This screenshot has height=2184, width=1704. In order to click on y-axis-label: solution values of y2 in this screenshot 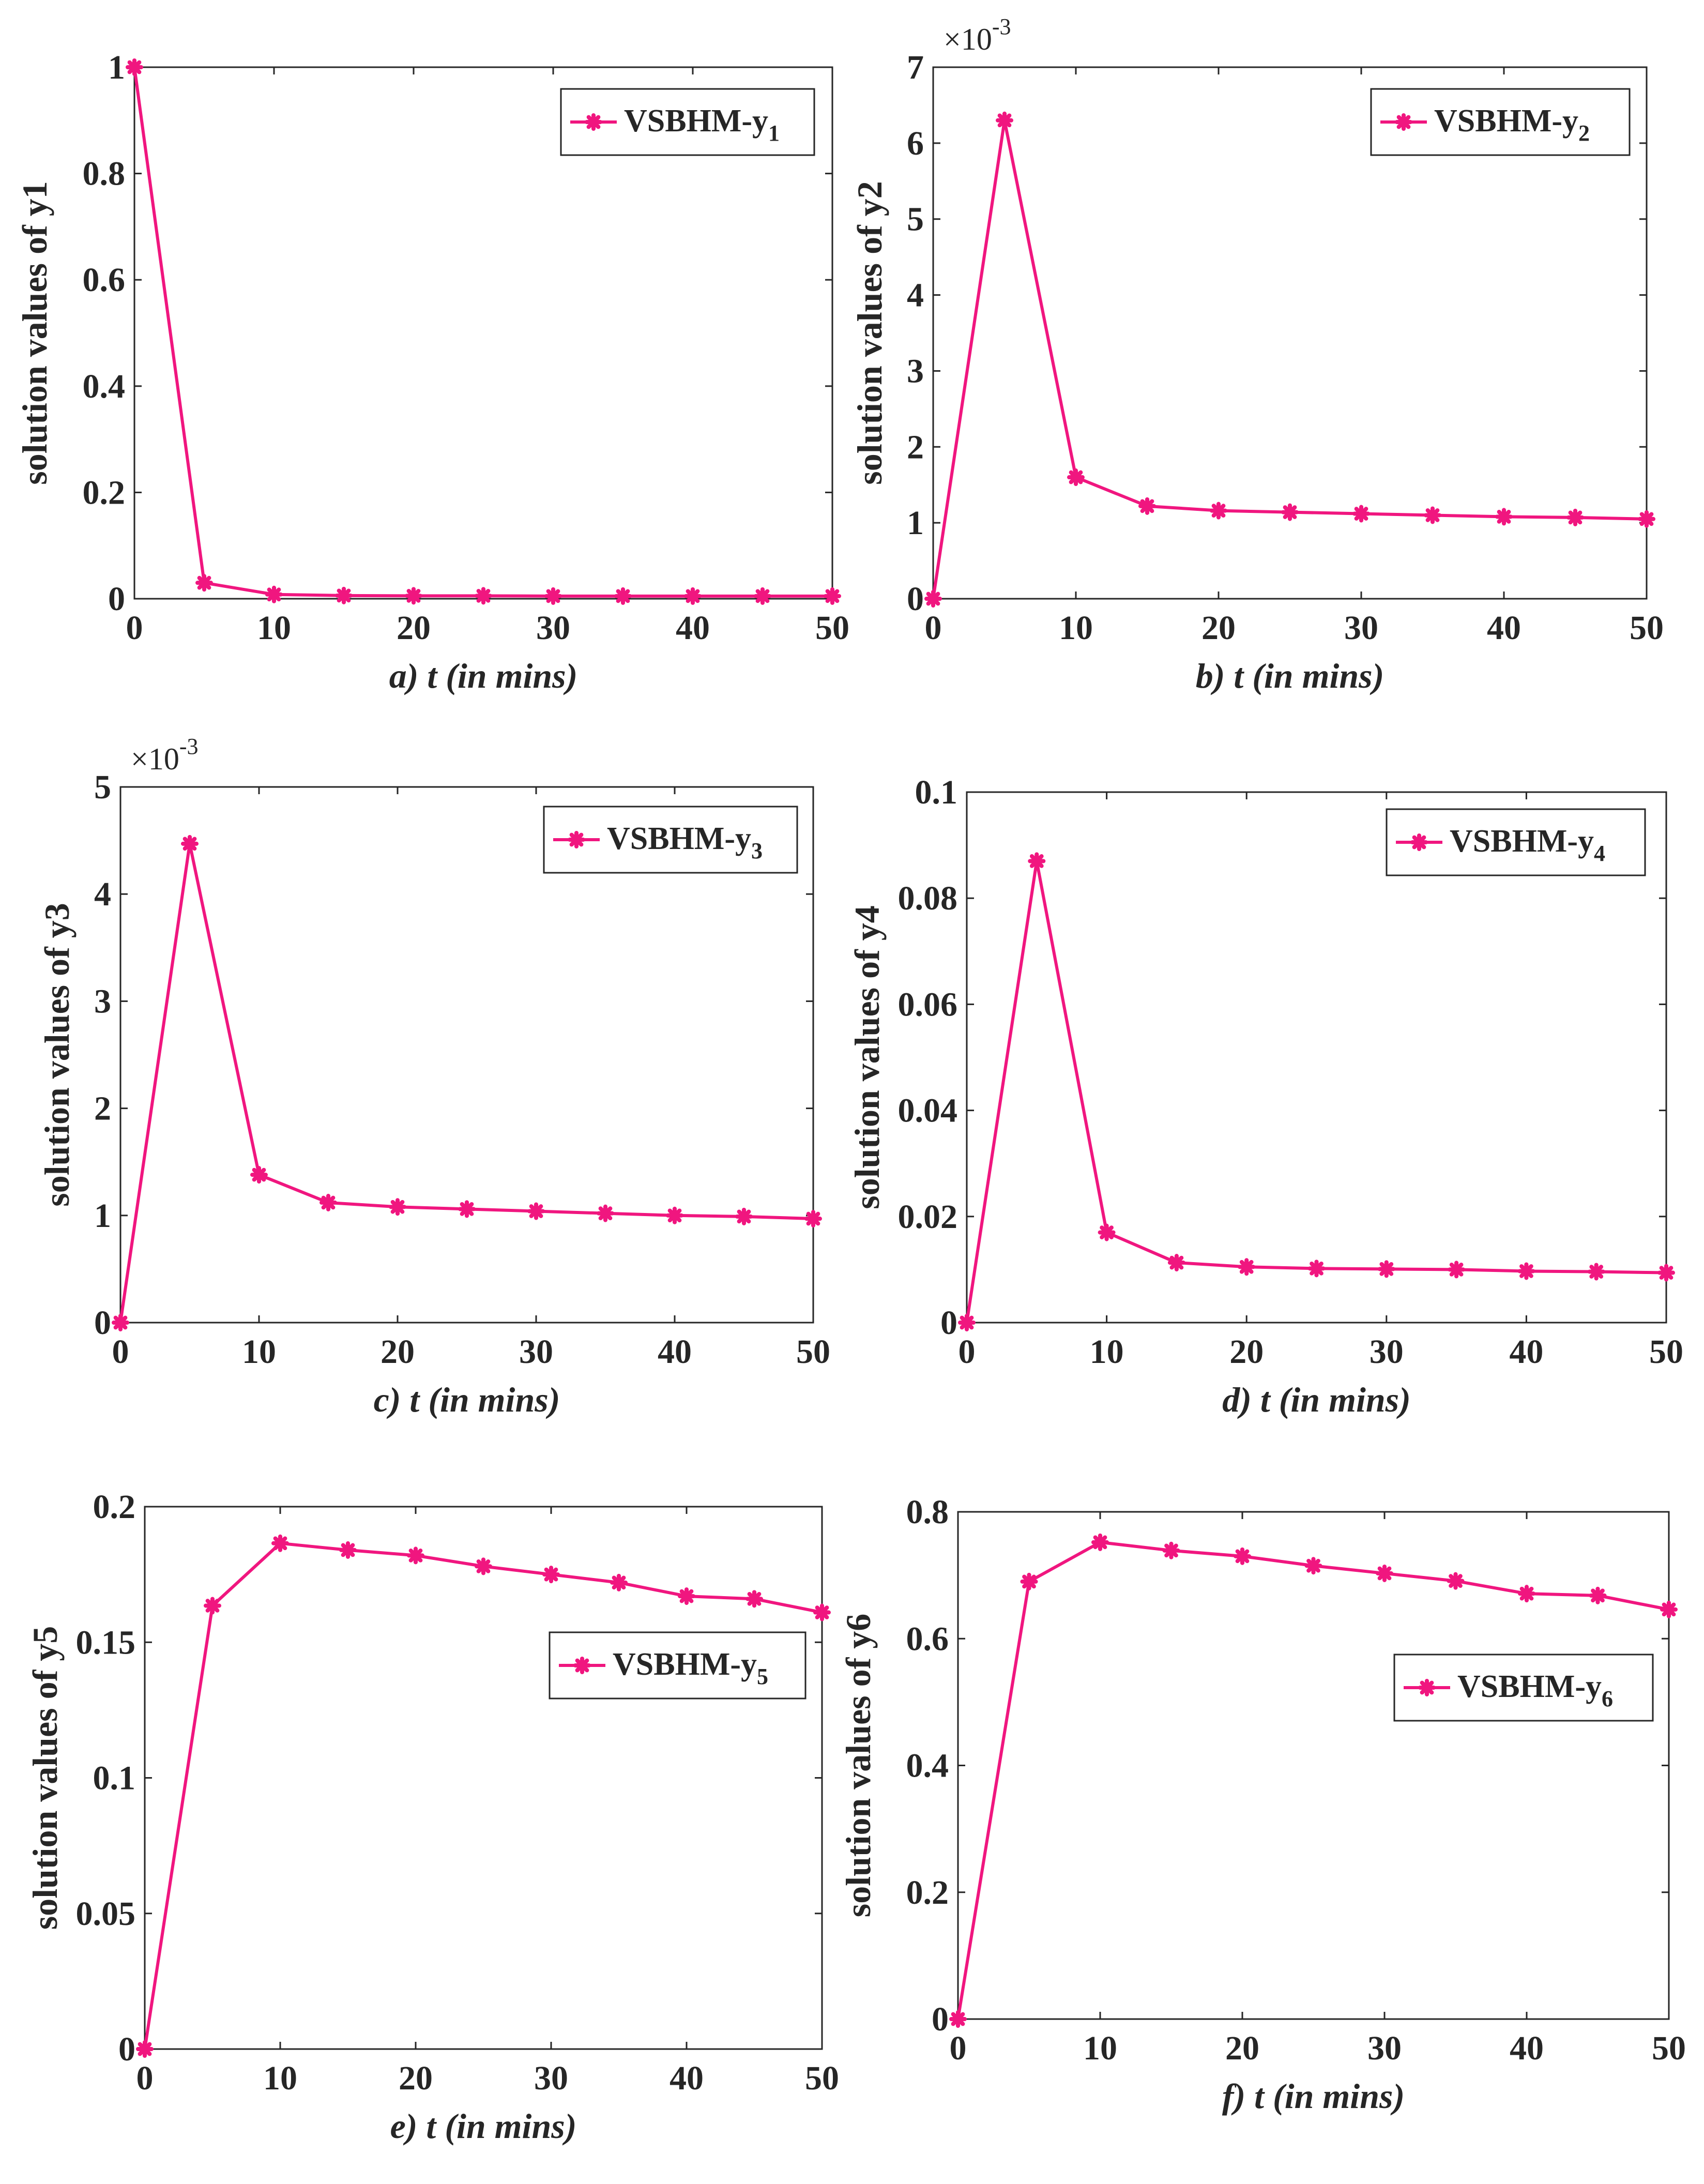, I will do `click(869, 333)`.